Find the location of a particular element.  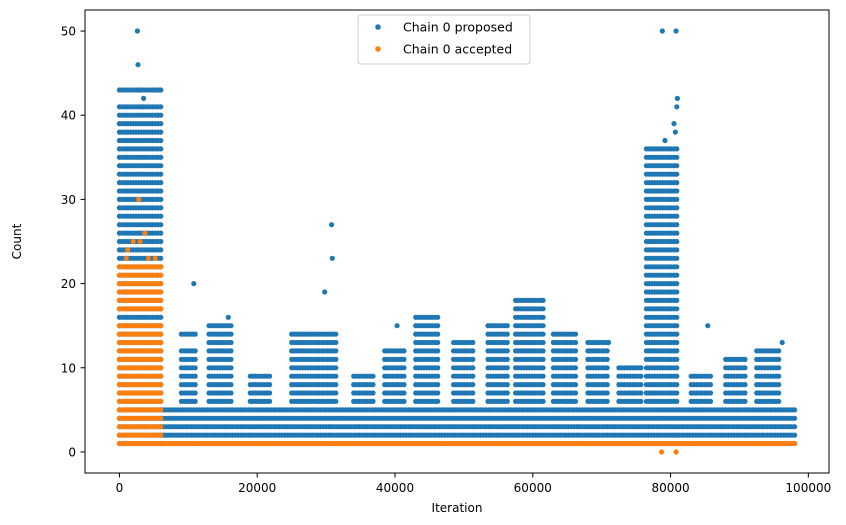

x-axis-label: Iteration is located at coordinates (457, 508).